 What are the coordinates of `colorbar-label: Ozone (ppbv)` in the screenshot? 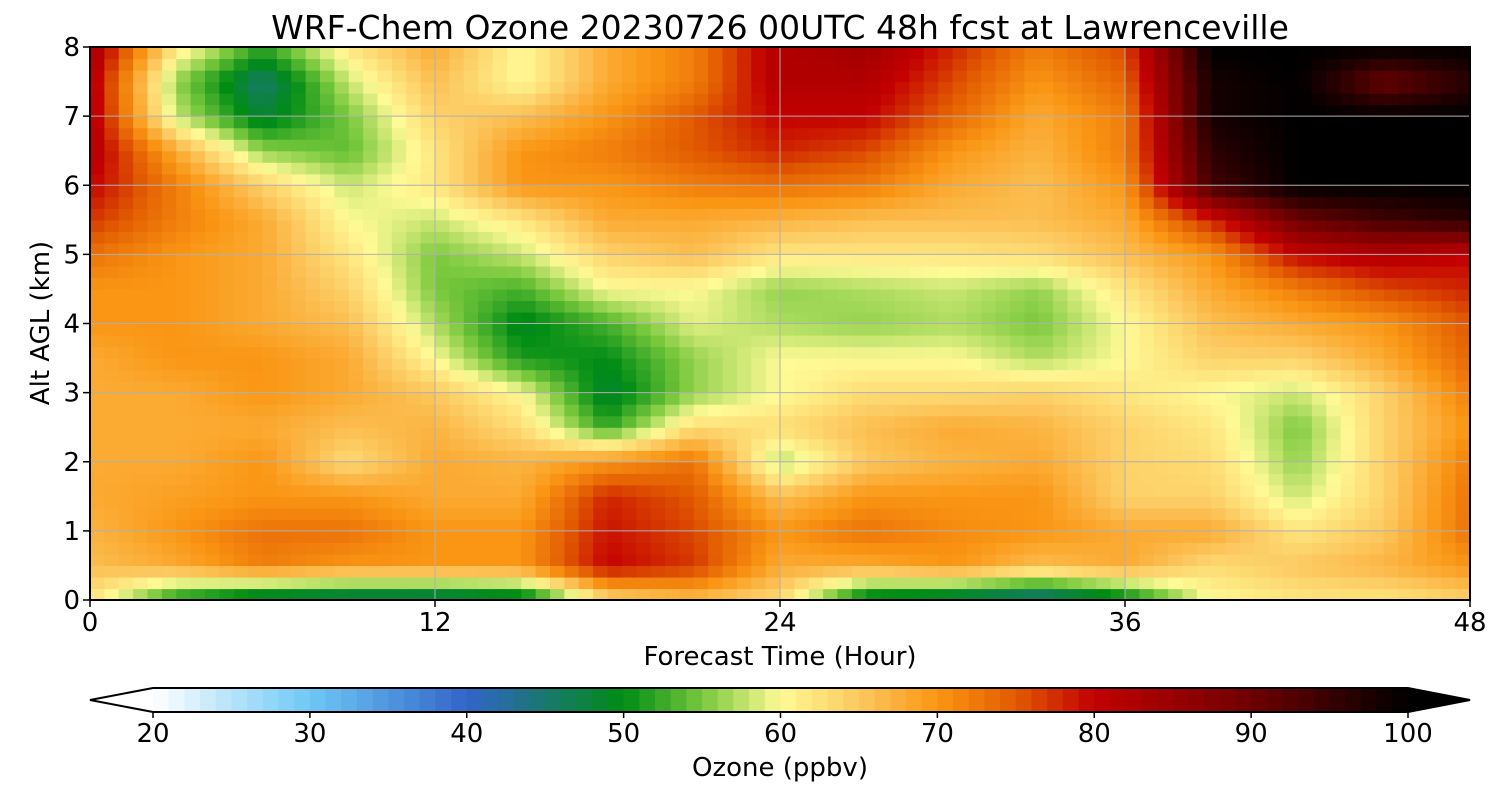 It's located at (780, 768).